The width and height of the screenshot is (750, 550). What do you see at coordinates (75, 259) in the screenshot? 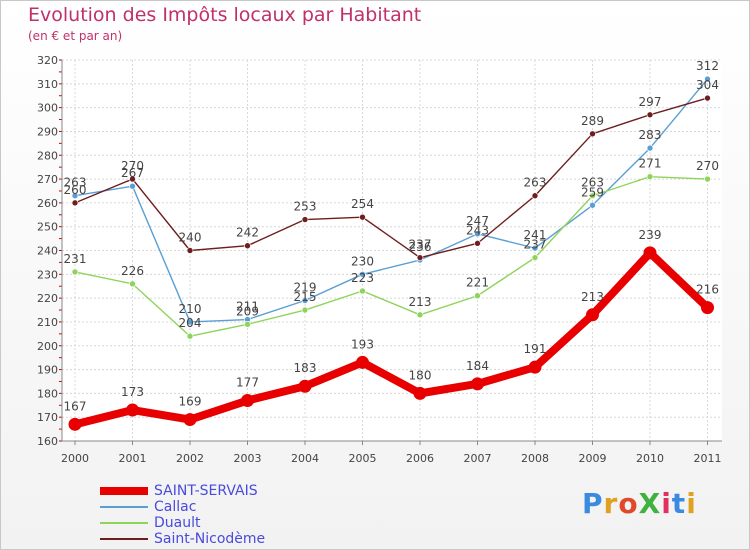
I see `data-label-duault: 231` at bounding box center [75, 259].